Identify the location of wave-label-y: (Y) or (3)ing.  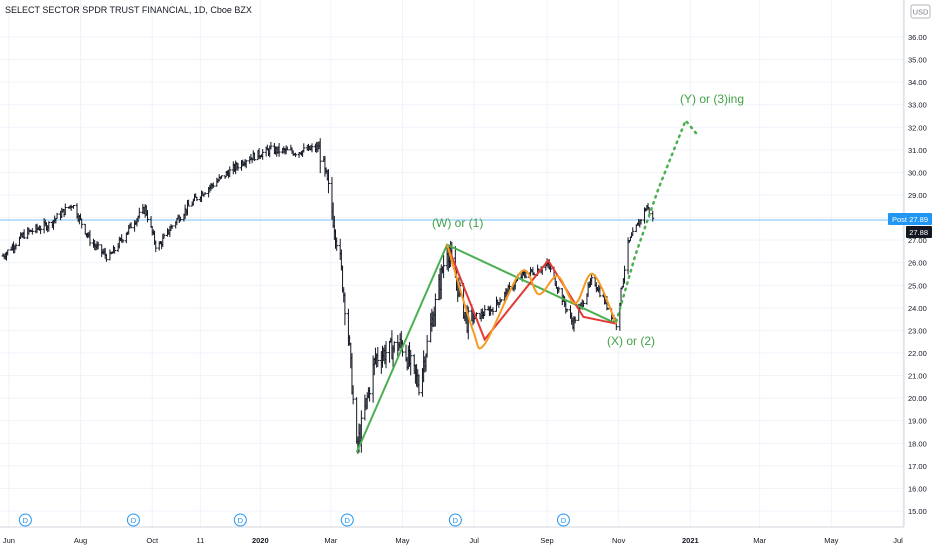
(712, 99).